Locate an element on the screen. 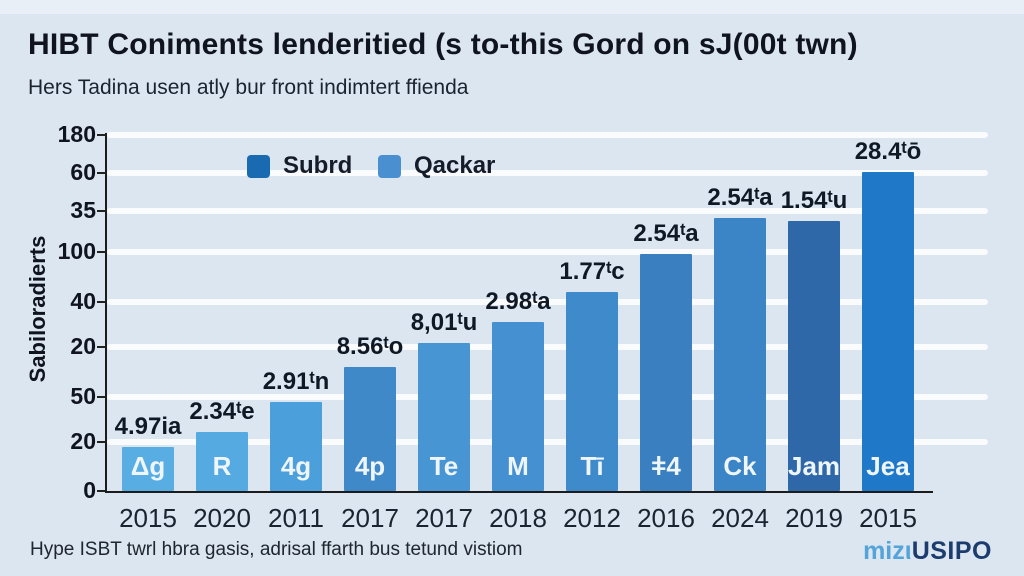 The width and height of the screenshot is (1024, 576). bar: M is located at coordinates (518, 406).